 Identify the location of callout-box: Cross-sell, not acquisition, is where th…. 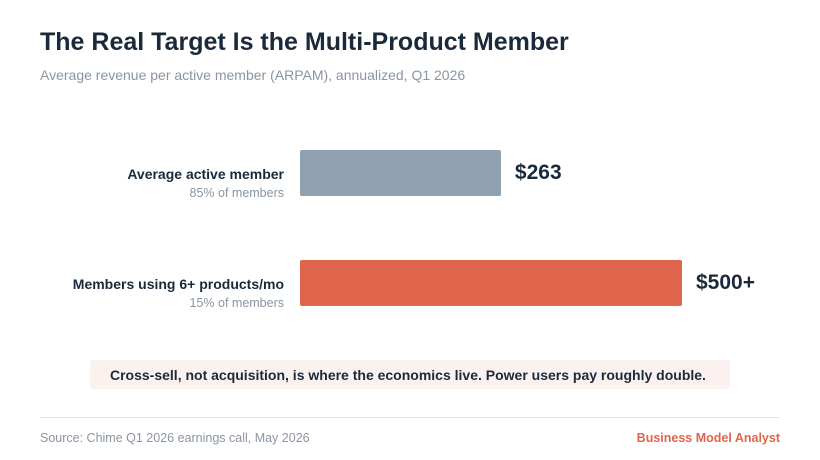
(410, 374).